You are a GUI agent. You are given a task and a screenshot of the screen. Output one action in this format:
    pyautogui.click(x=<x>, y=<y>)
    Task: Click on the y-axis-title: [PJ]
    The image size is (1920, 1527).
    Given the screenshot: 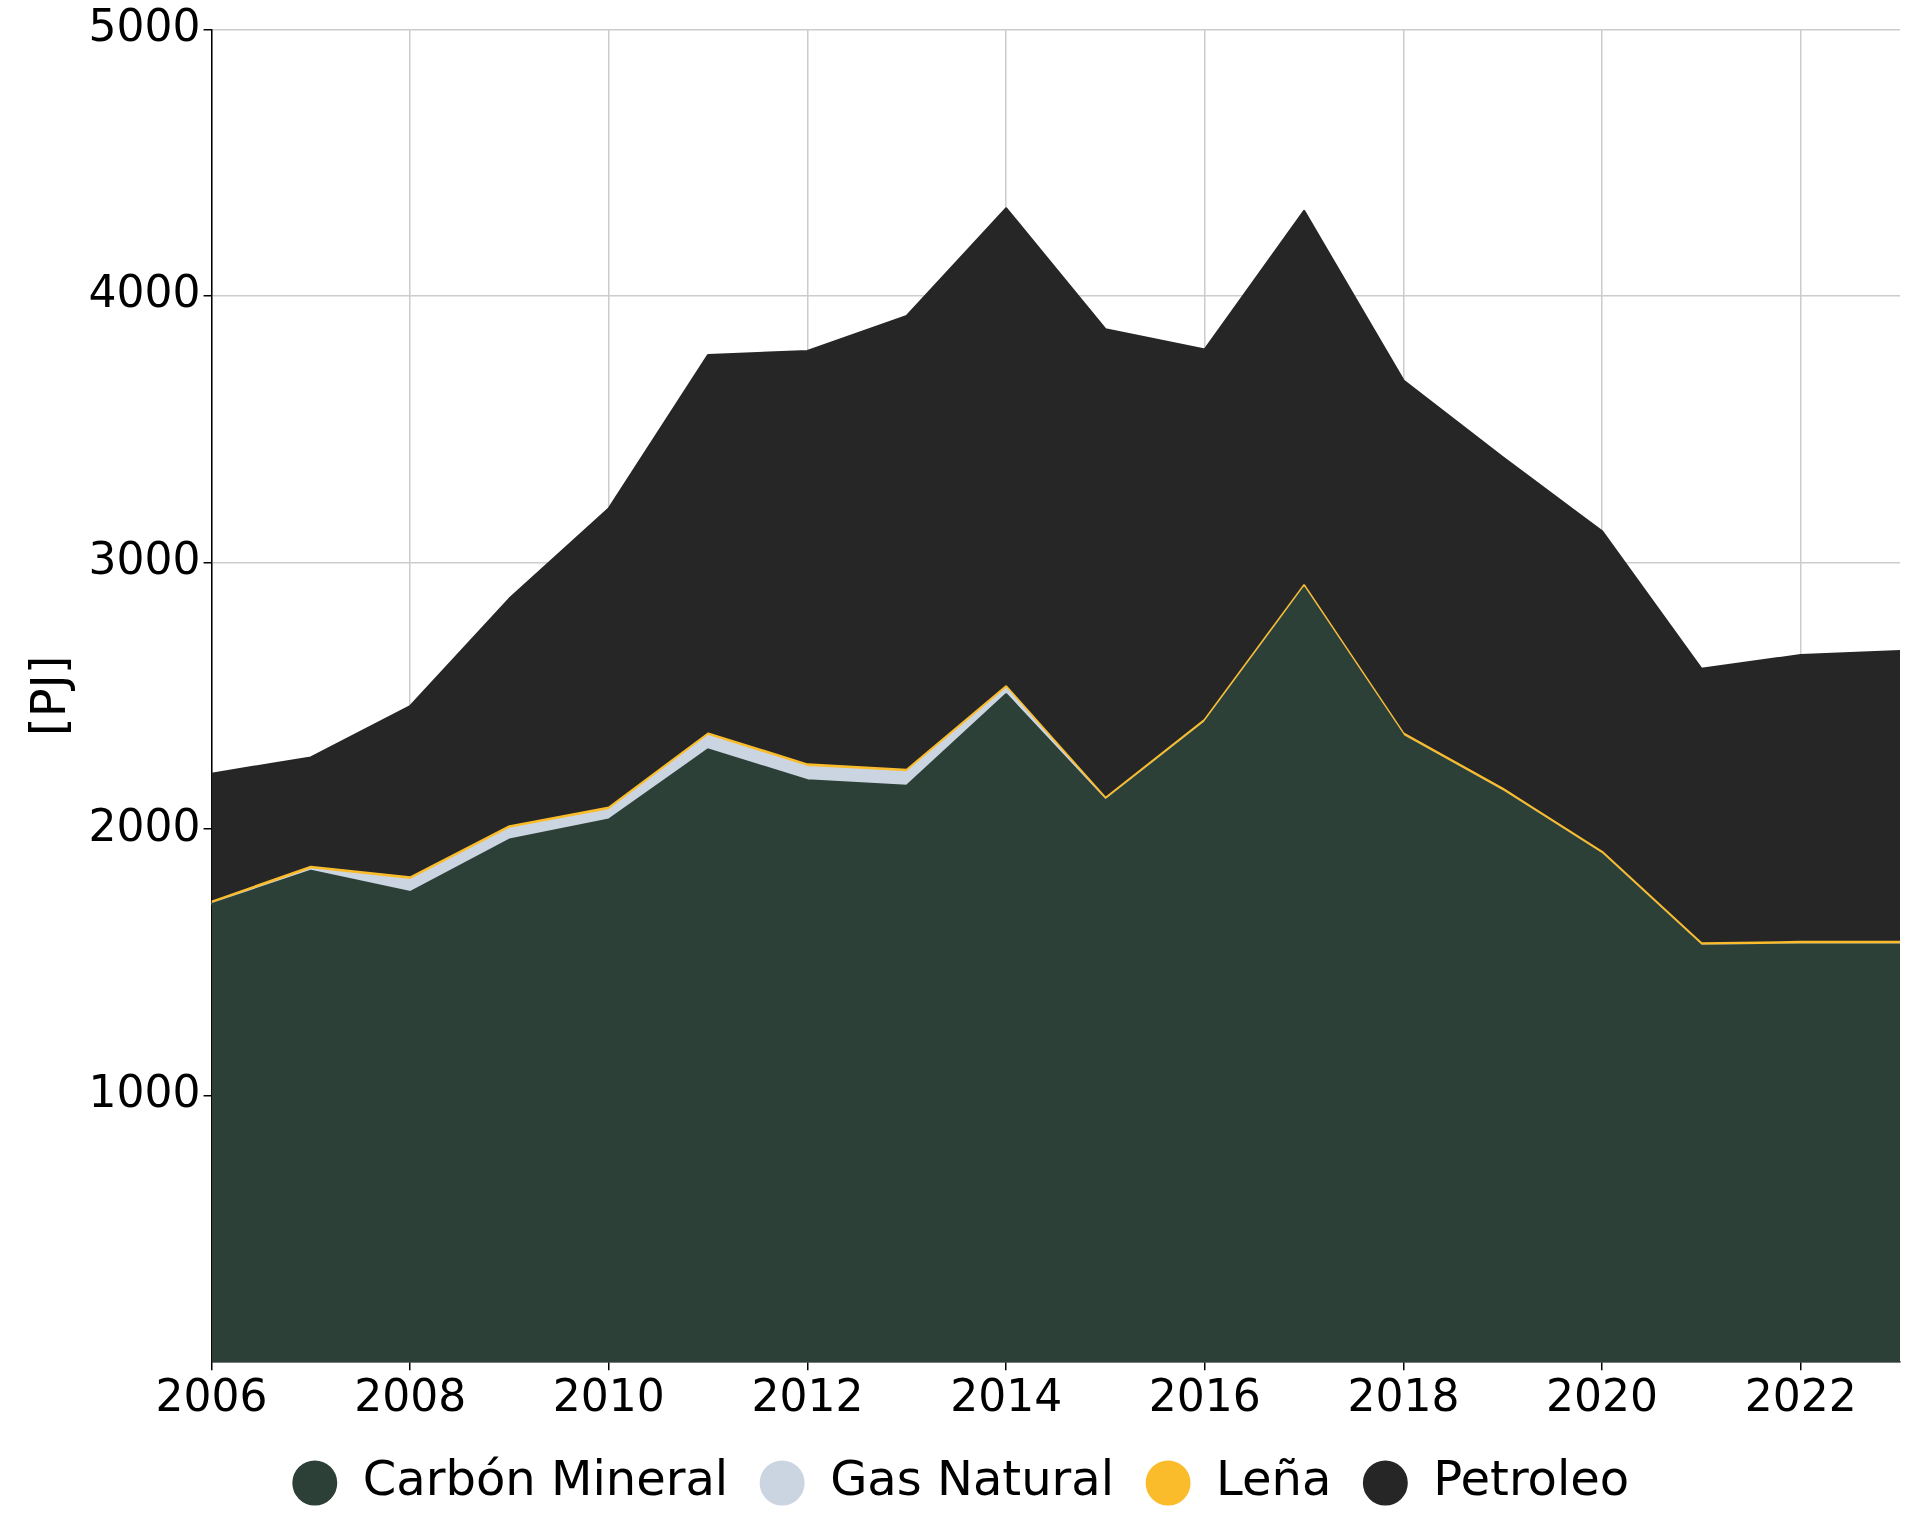 What is the action you would take?
    pyautogui.click(x=48, y=696)
    